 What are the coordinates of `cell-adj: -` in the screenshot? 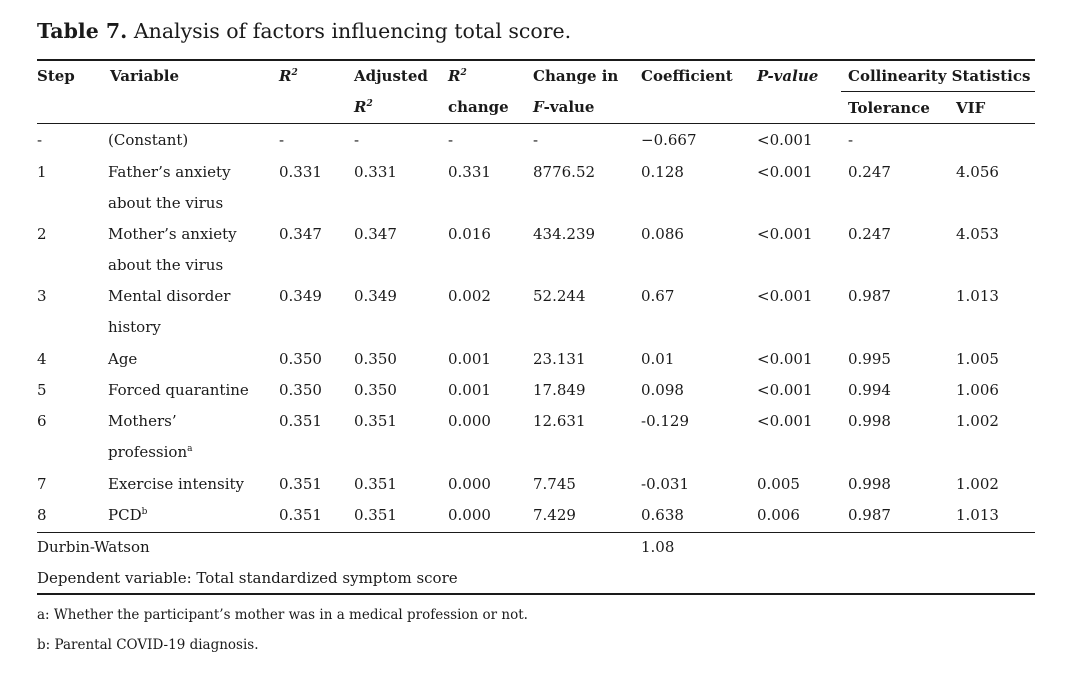 It's located at (357, 140).